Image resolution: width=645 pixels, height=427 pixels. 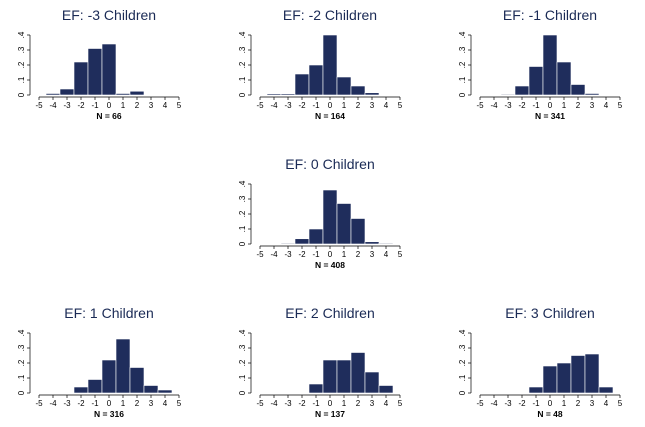 What do you see at coordinates (330, 15) in the screenshot?
I see `panel-title: EF: -2 Children` at bounding box center [330, 15].